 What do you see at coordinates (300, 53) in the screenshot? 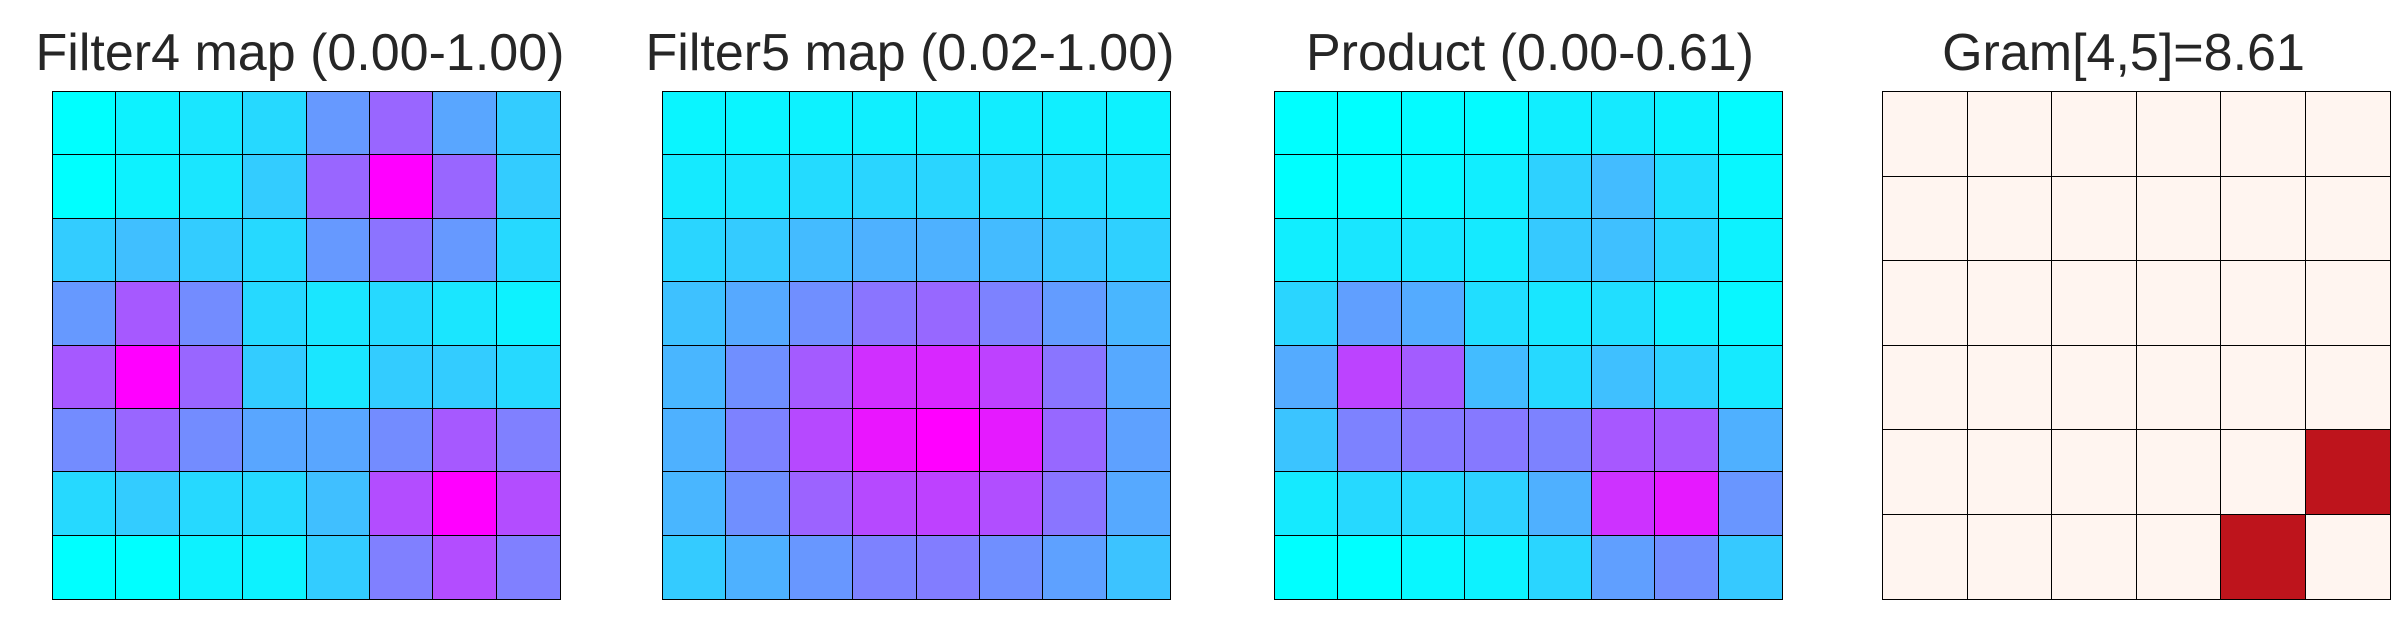
I see `chart-title: Filter4 map (0.00-1.00)` at bounding box center [300, 53].